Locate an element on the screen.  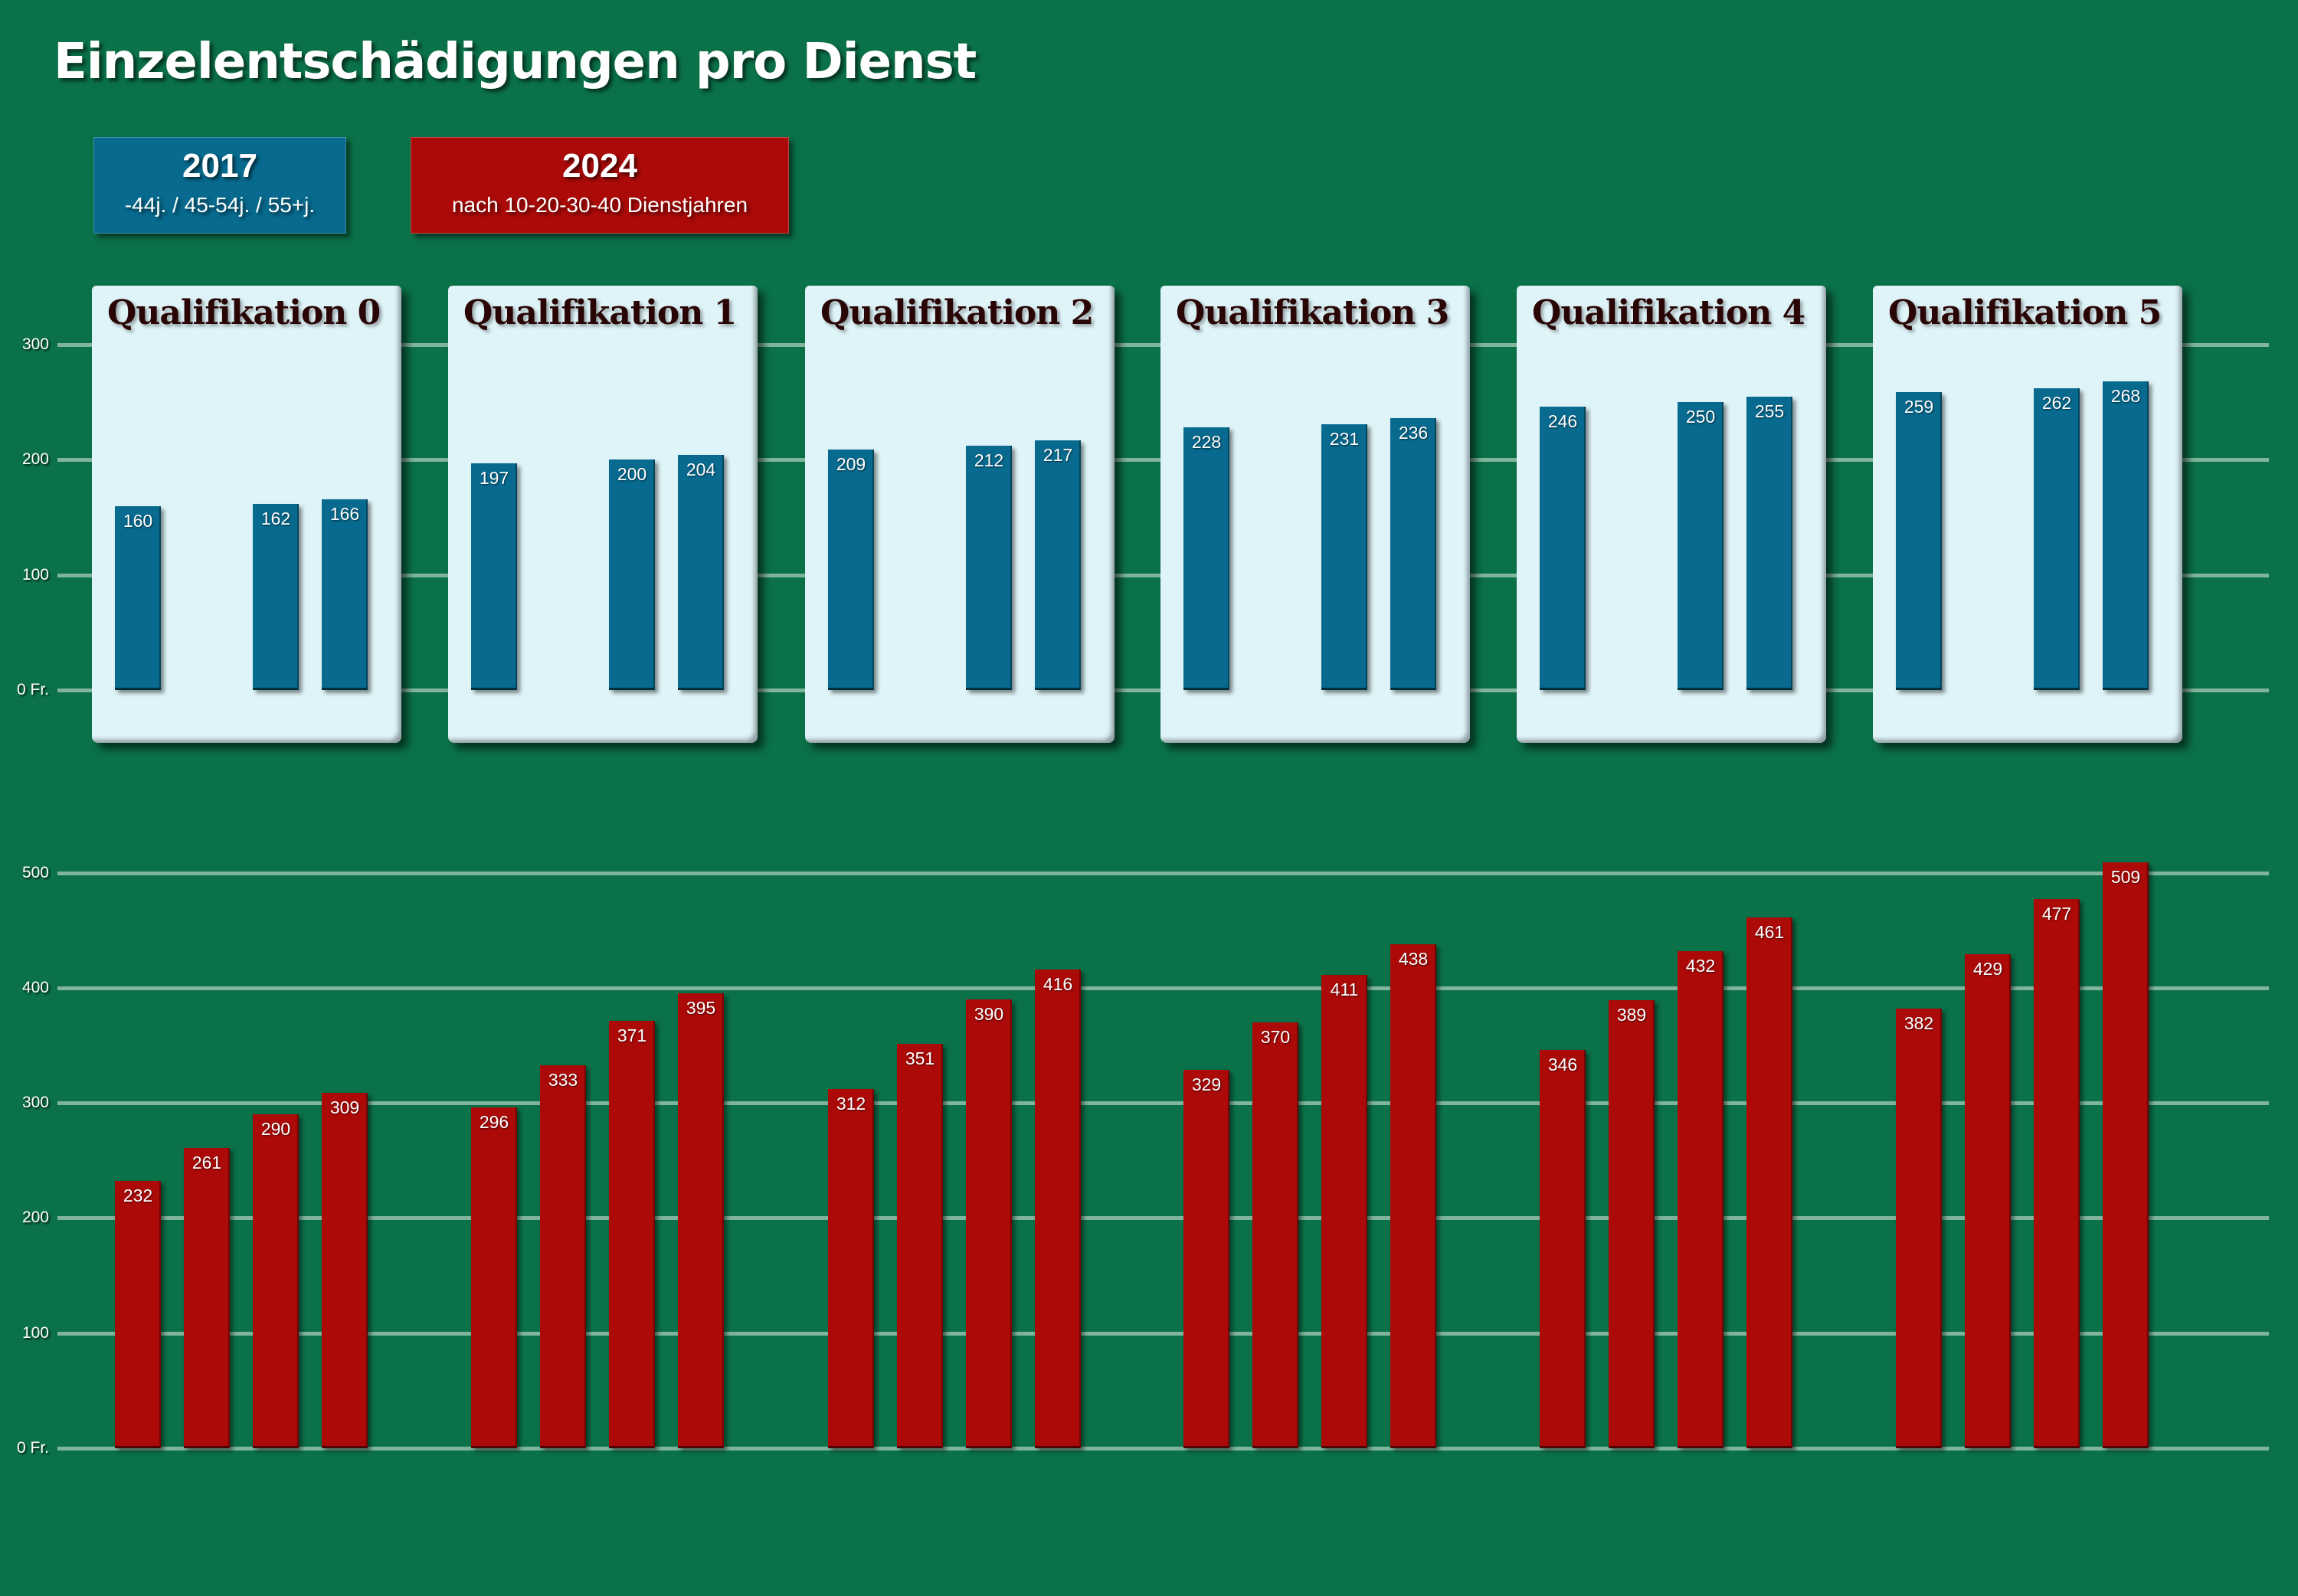
bar-2017-value: 236 is located at coordinates (1414, 433).